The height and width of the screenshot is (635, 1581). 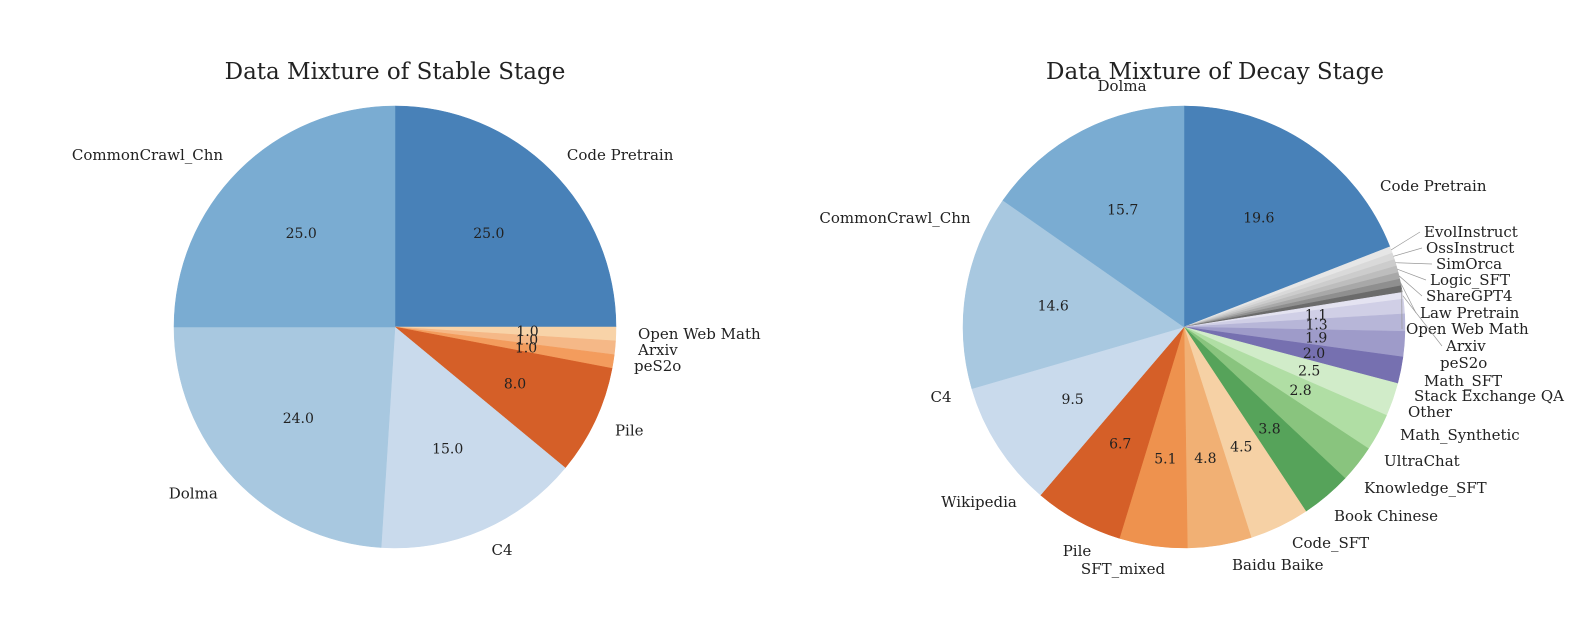 I want to click on pie-percent-label-pes2o: 1.0, so click(x=526, y=349).